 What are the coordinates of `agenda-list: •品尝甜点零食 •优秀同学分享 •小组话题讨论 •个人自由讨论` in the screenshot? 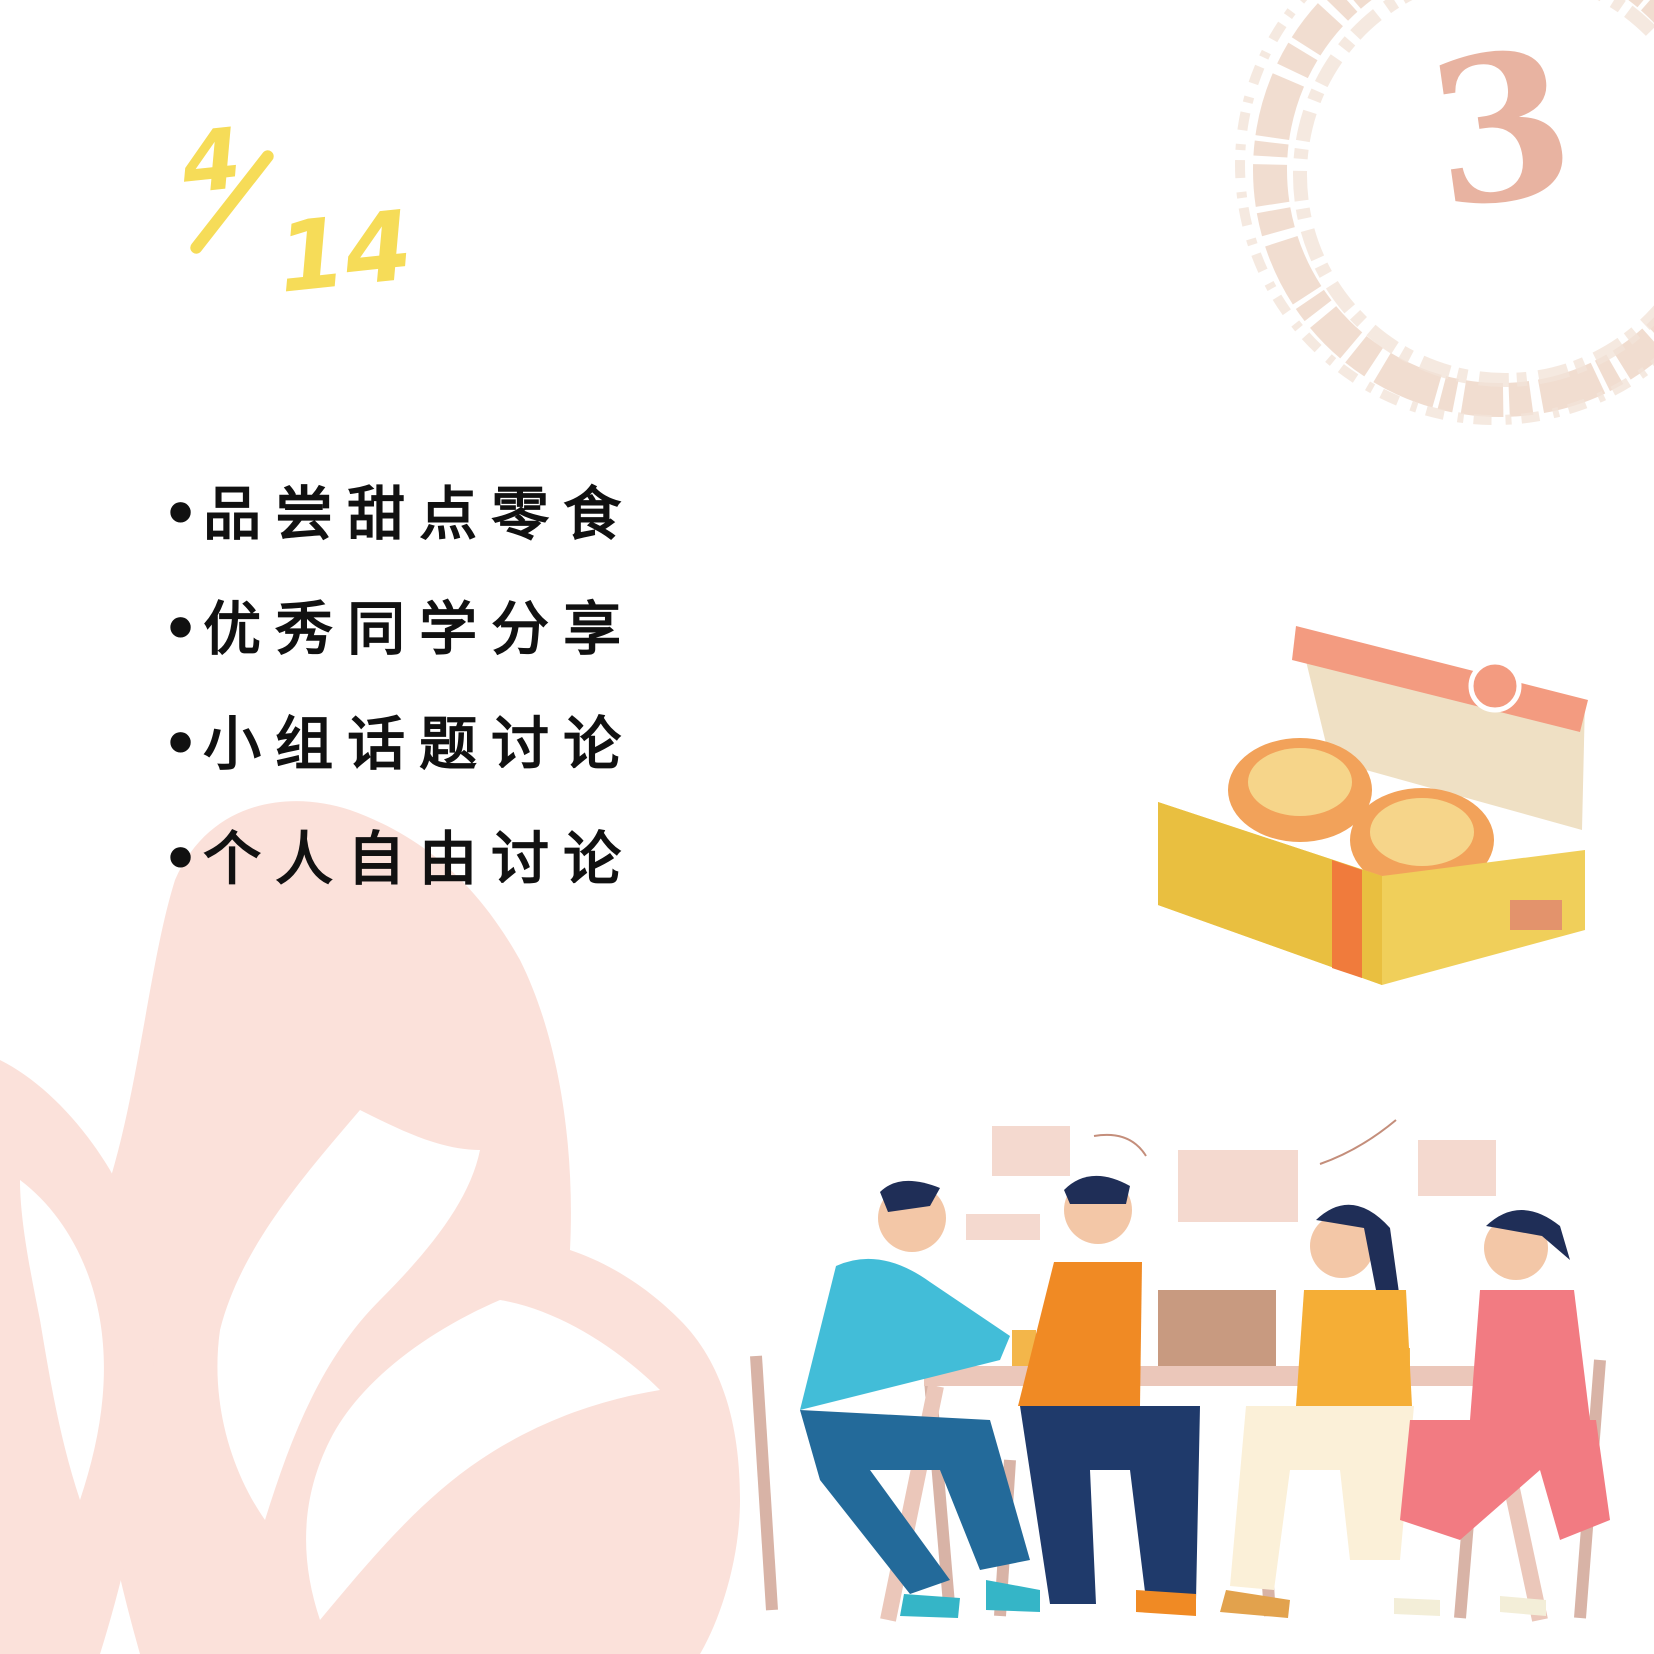 It's located at (398, 704).